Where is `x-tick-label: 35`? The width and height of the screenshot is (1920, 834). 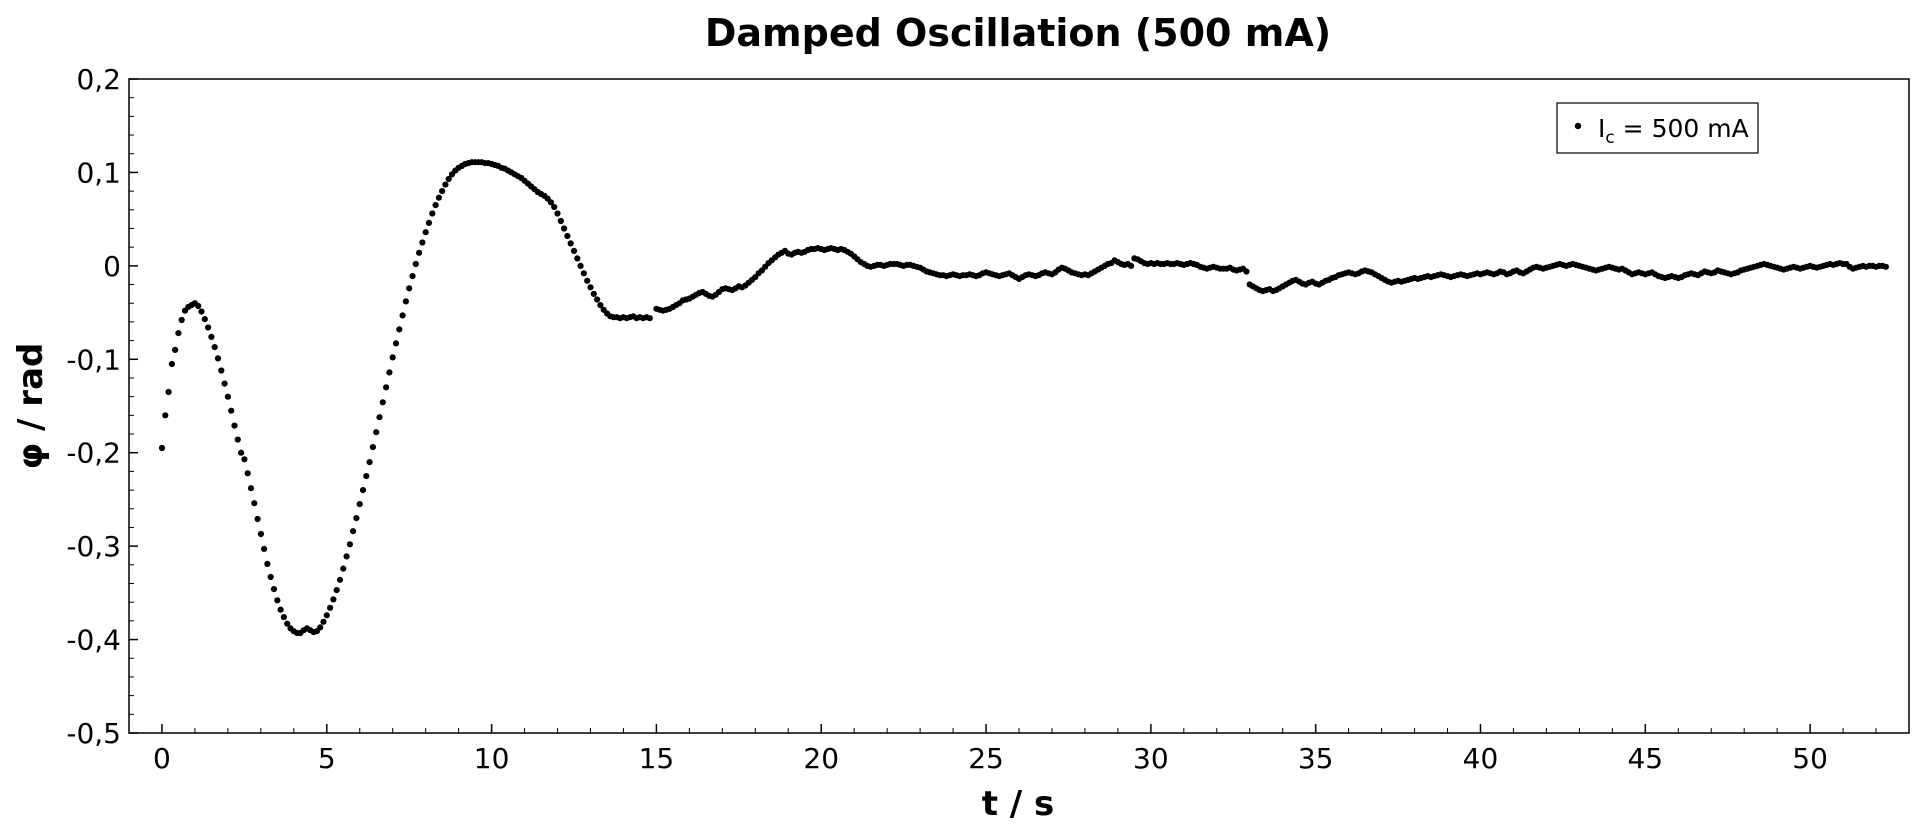
x-tick-label: 35 is located at coordinates (1316, 758).